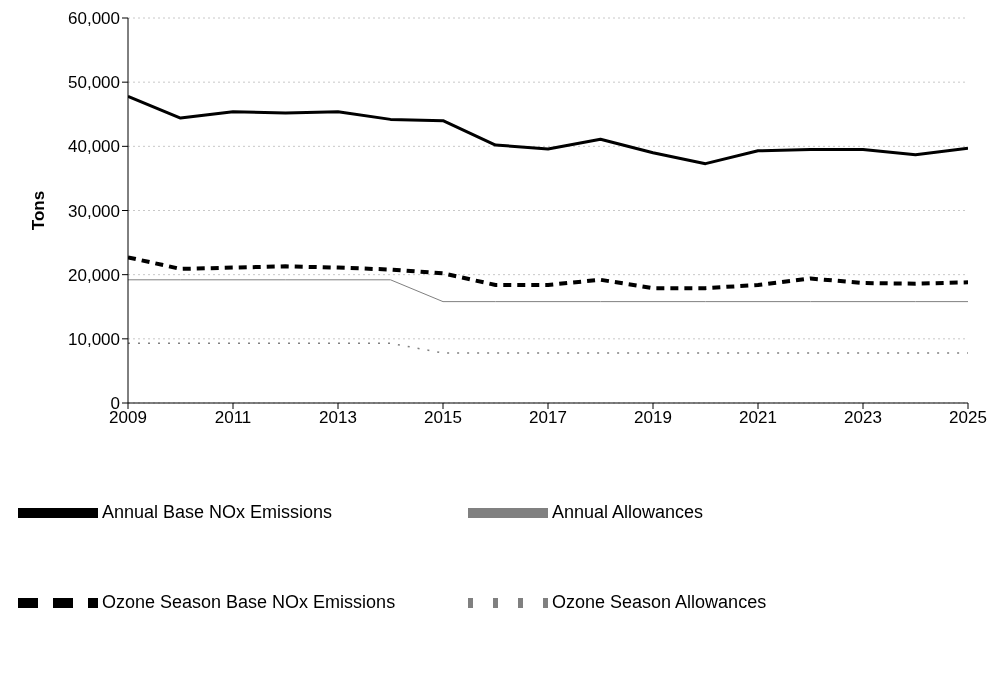 Image resolution: width=1006 pixels, height=675 pixels. I want to click on x-tick-label: 2013, so click(338, 418).